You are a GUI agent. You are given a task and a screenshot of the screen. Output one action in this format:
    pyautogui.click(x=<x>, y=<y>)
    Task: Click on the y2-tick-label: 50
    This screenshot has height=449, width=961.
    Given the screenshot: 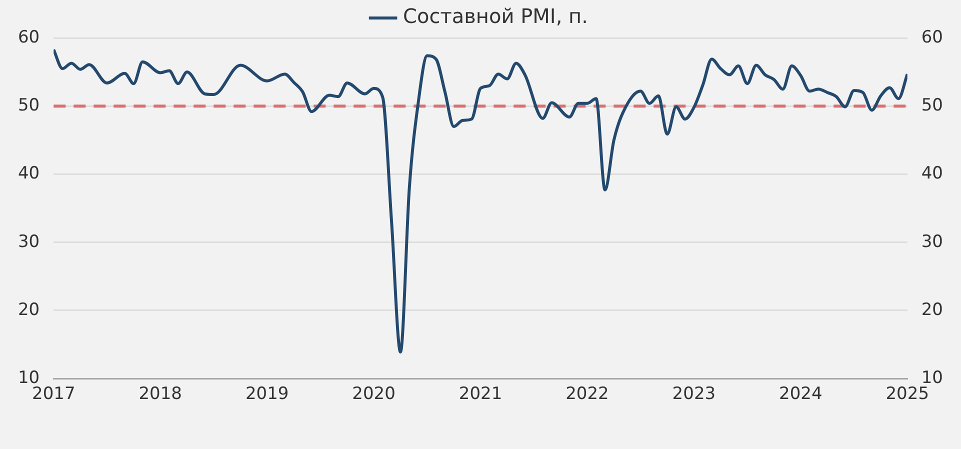 What is the action you would take?
    pyautogui.click(x=932, y=106)
    